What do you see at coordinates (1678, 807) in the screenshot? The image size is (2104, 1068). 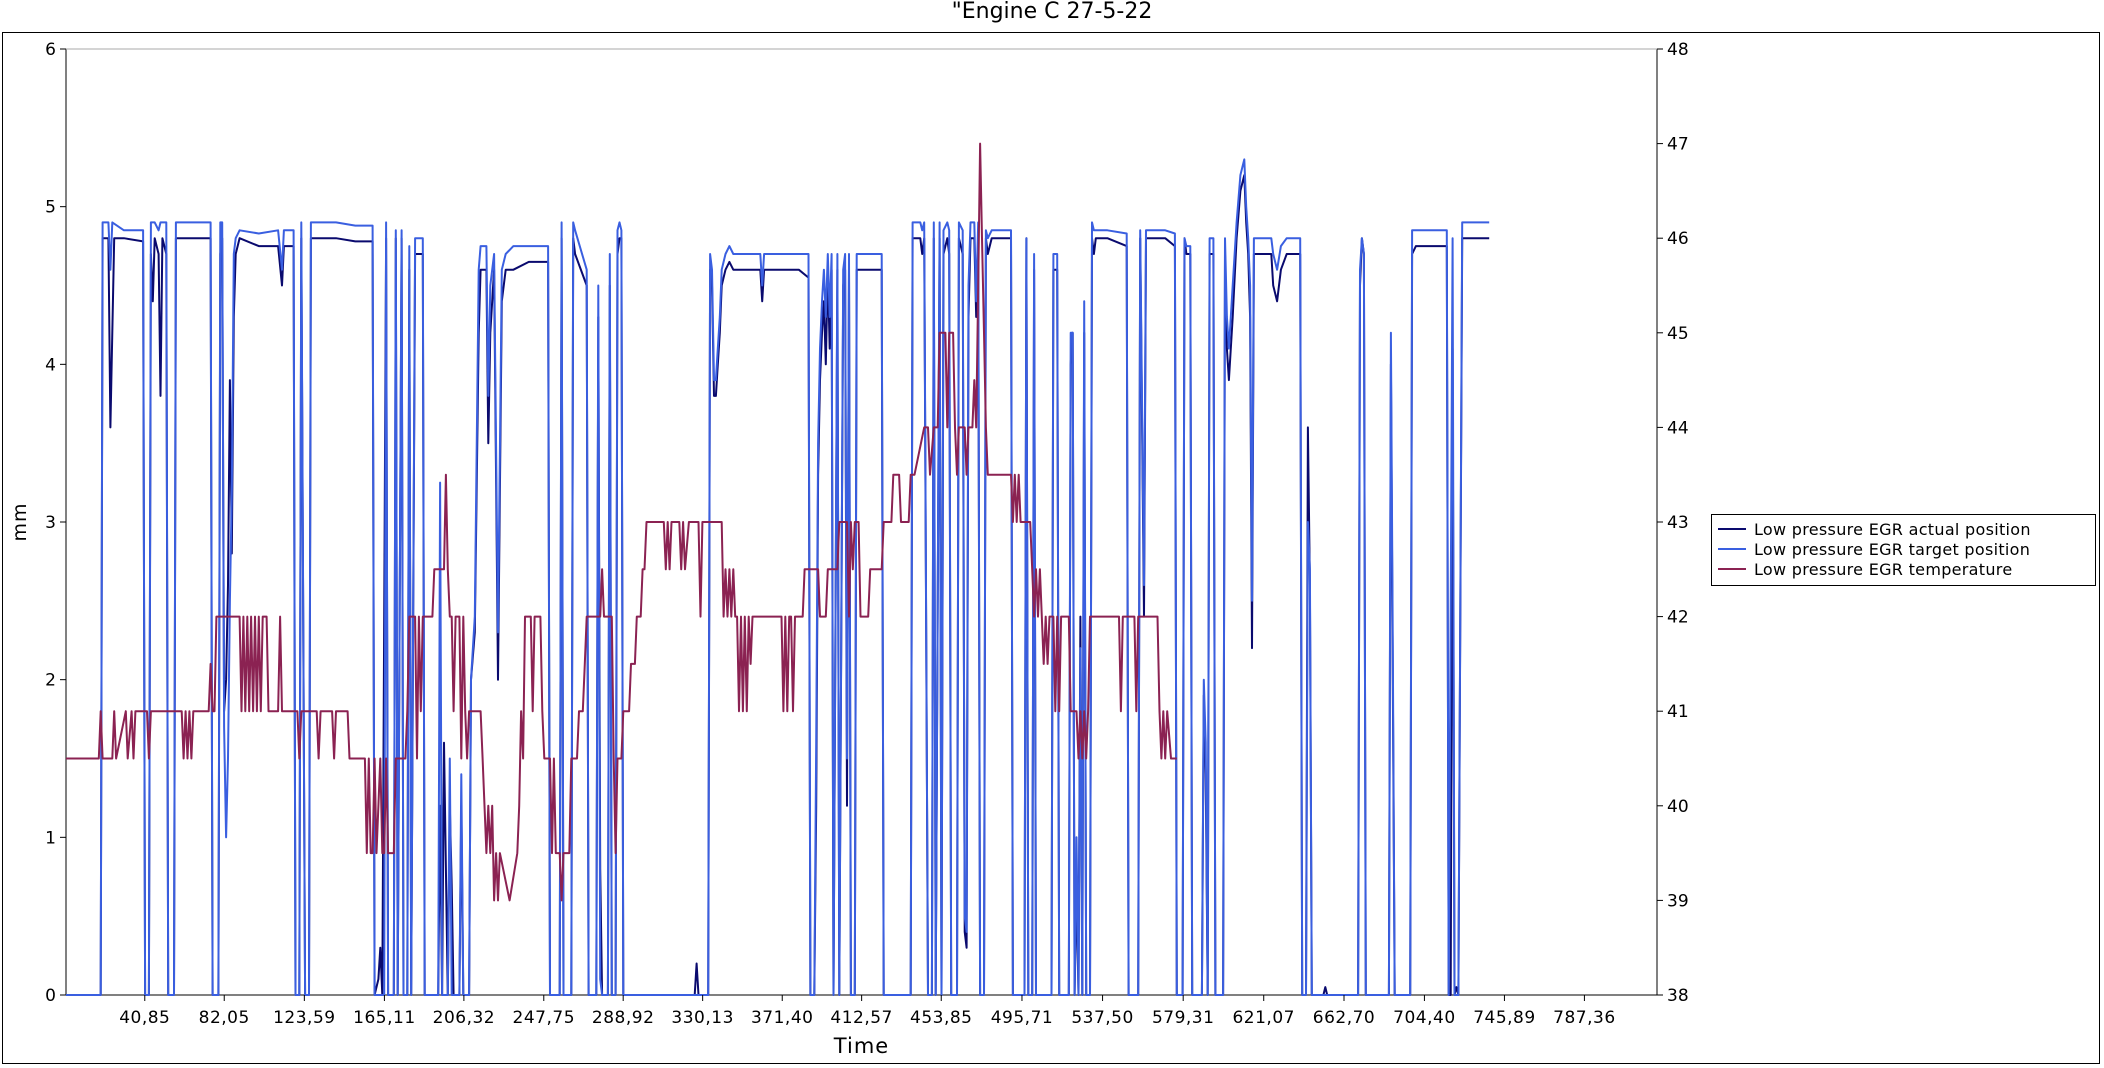 I see `y2-tick-label-40: 40` at bounding box center [1678, 807].